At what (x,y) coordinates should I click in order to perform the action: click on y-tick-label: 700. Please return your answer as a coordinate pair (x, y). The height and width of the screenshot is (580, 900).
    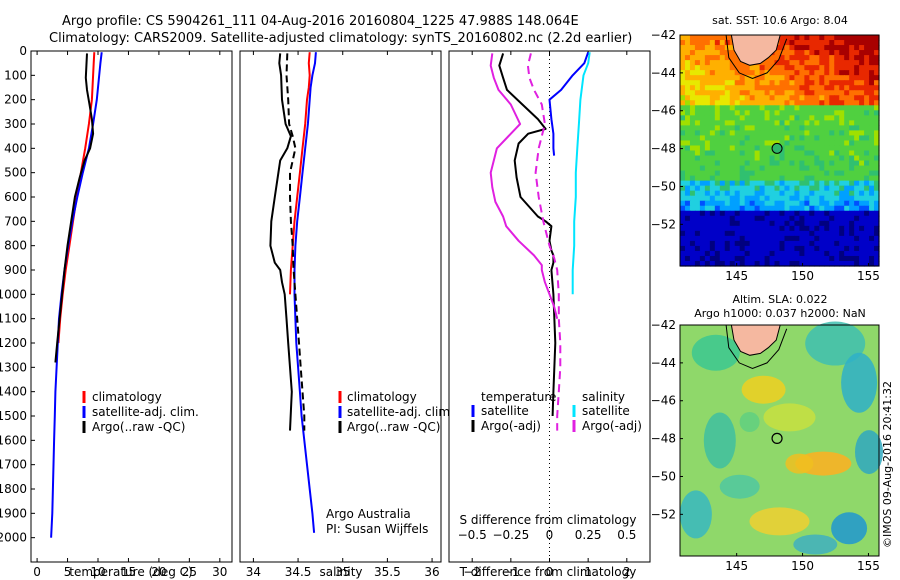
    Looking at the image, I should click on (15, 221).